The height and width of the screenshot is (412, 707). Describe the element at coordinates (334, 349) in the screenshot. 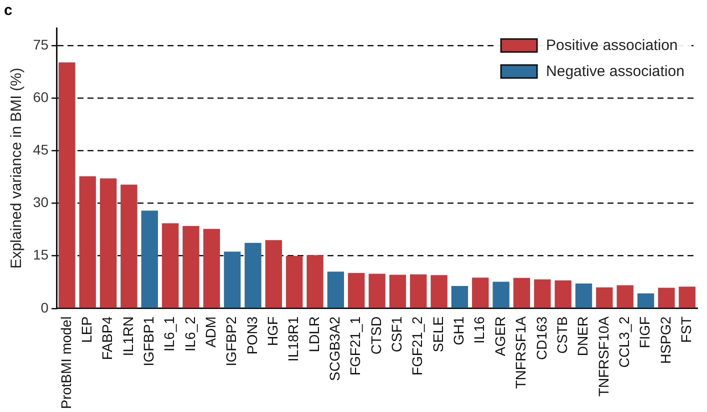

I see `x-tick-label: SCGB3A2` at that location.